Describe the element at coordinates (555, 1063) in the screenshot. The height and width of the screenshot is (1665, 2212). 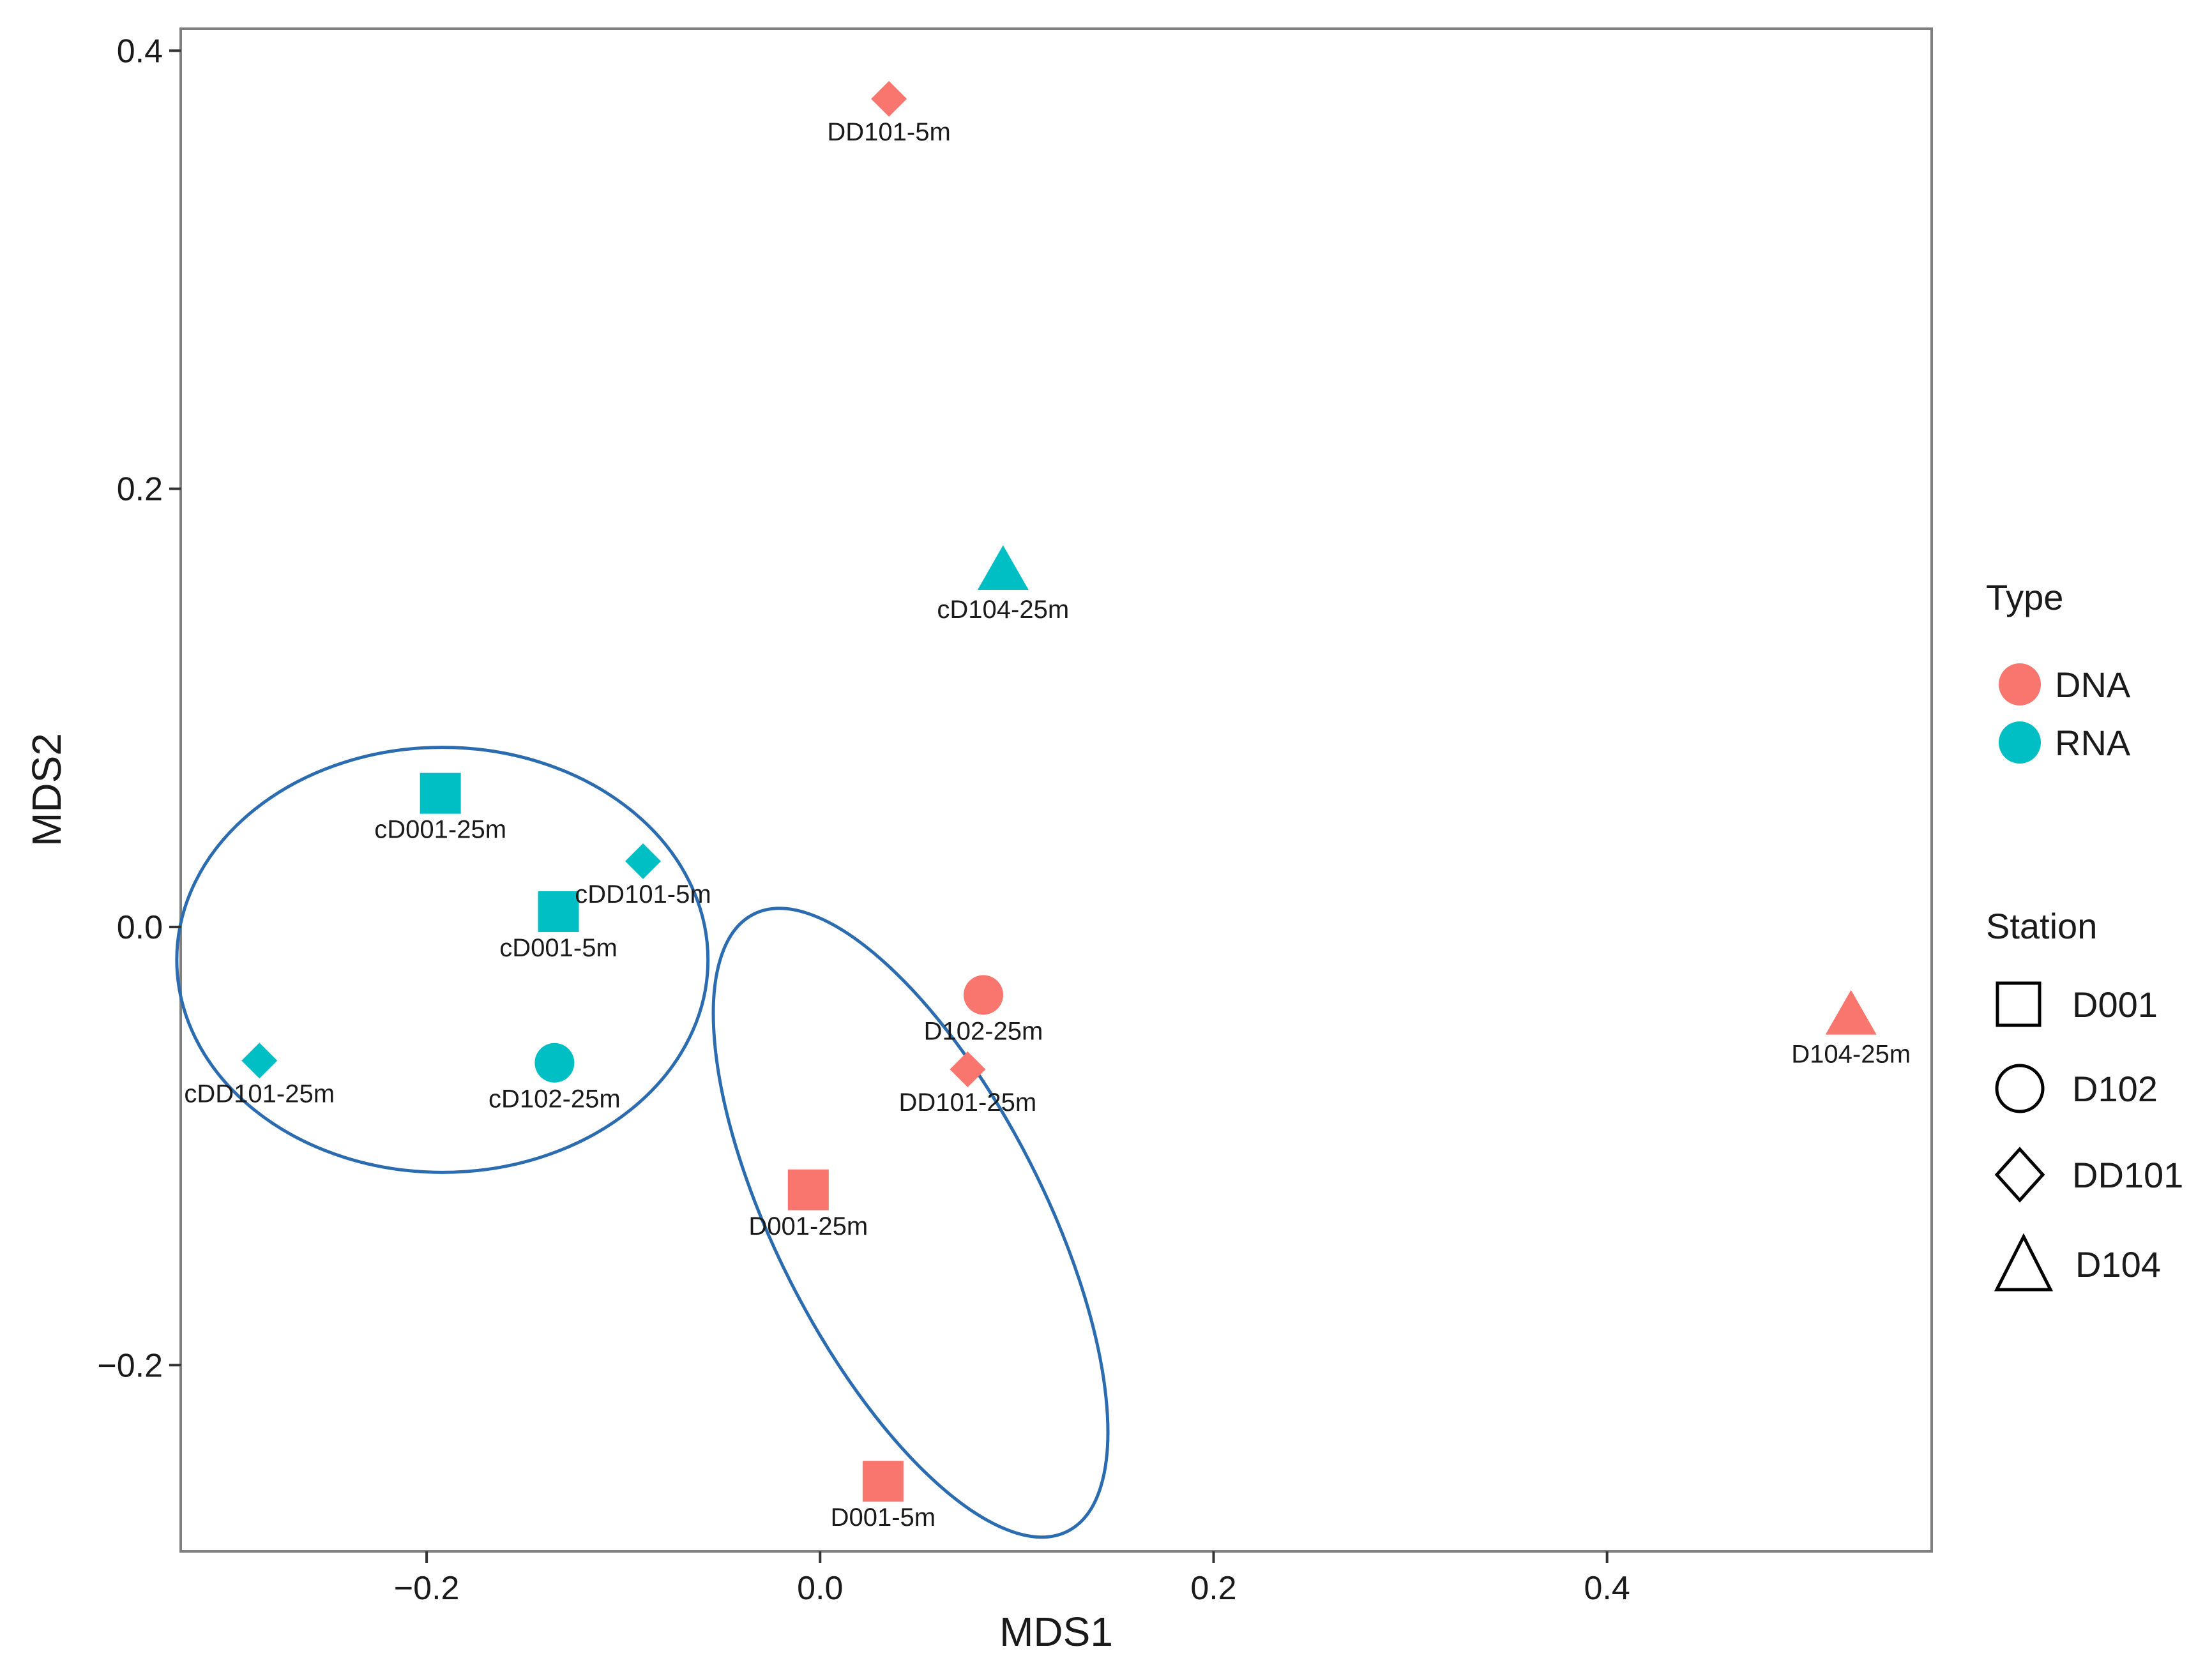
I see `point-cd102-25m` at that location.